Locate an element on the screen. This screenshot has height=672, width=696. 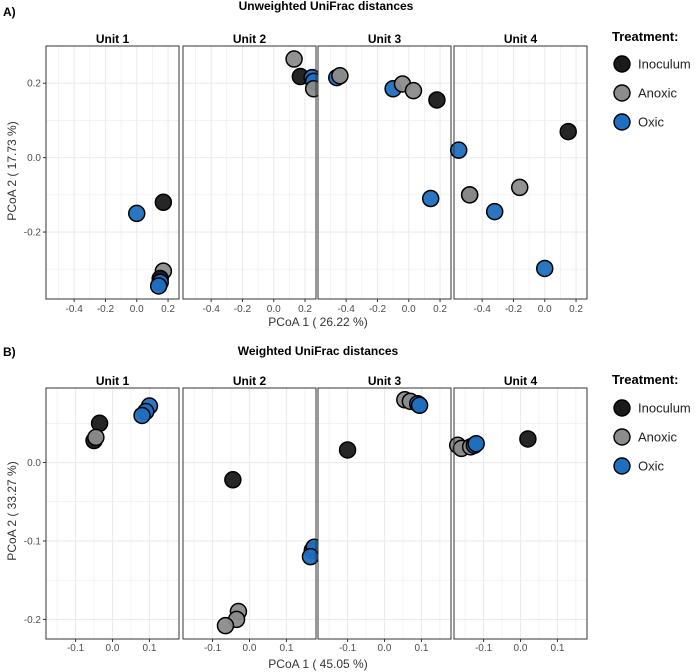
y-axis-label-b: PCoA 2 ( 33.27 %) is located at coordinates (12, 510).